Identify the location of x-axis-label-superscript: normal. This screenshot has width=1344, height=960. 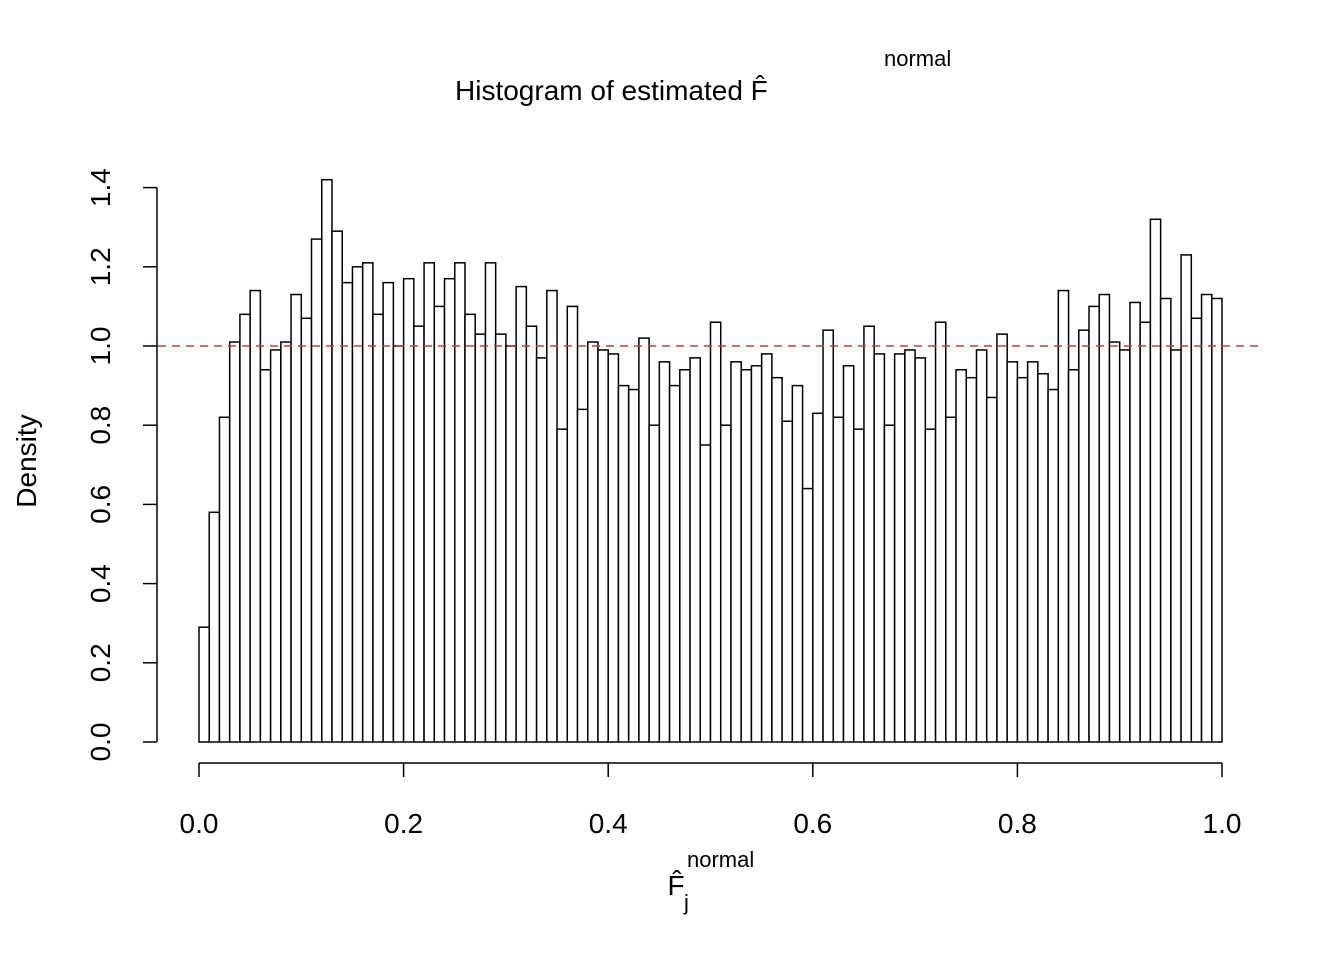
(720, 859).